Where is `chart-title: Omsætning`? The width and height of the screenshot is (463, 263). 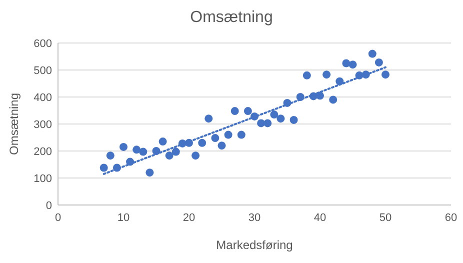
chart-title: Omsætning is located at coordinates (231, 17).